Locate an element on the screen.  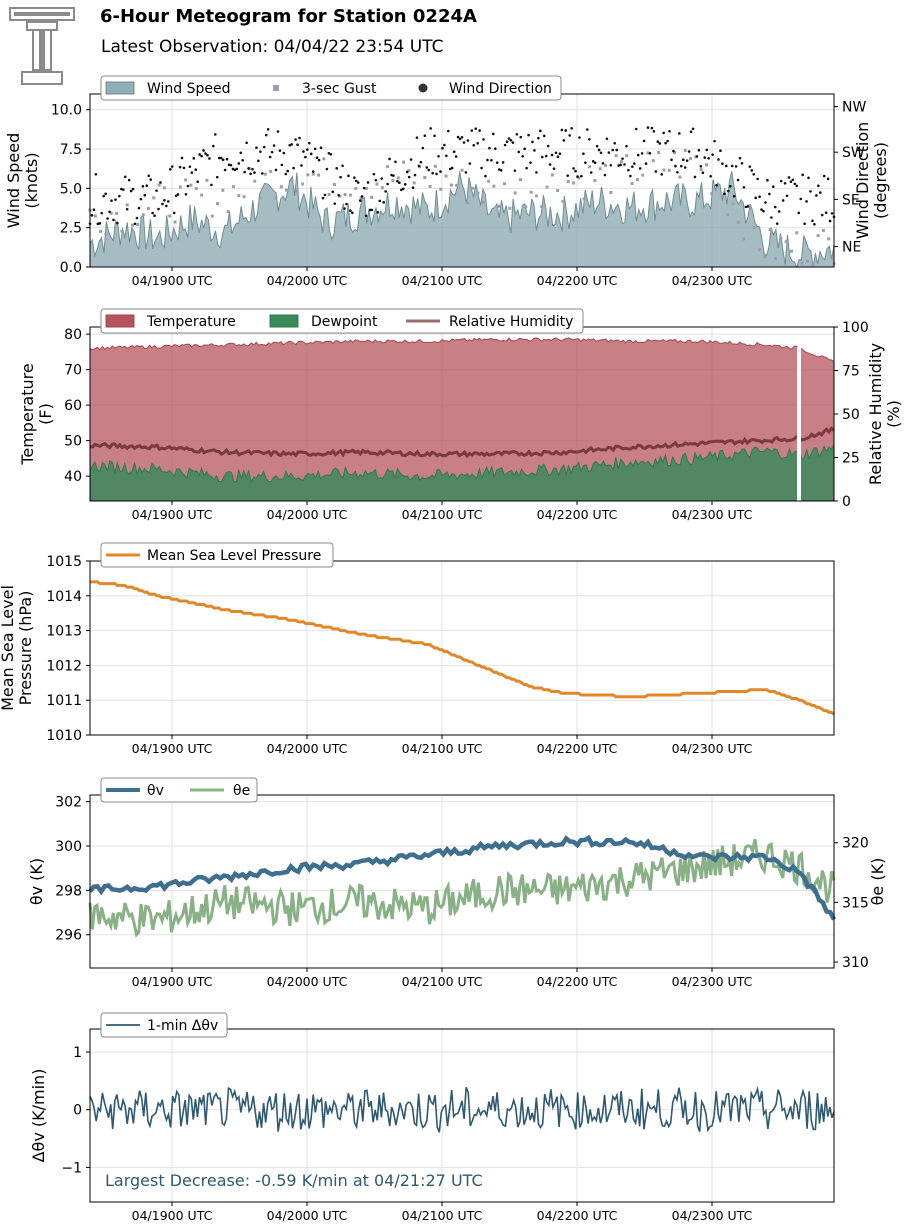
legend-label: Mean Sea Level Pressure is located at coordinates (234, 556).